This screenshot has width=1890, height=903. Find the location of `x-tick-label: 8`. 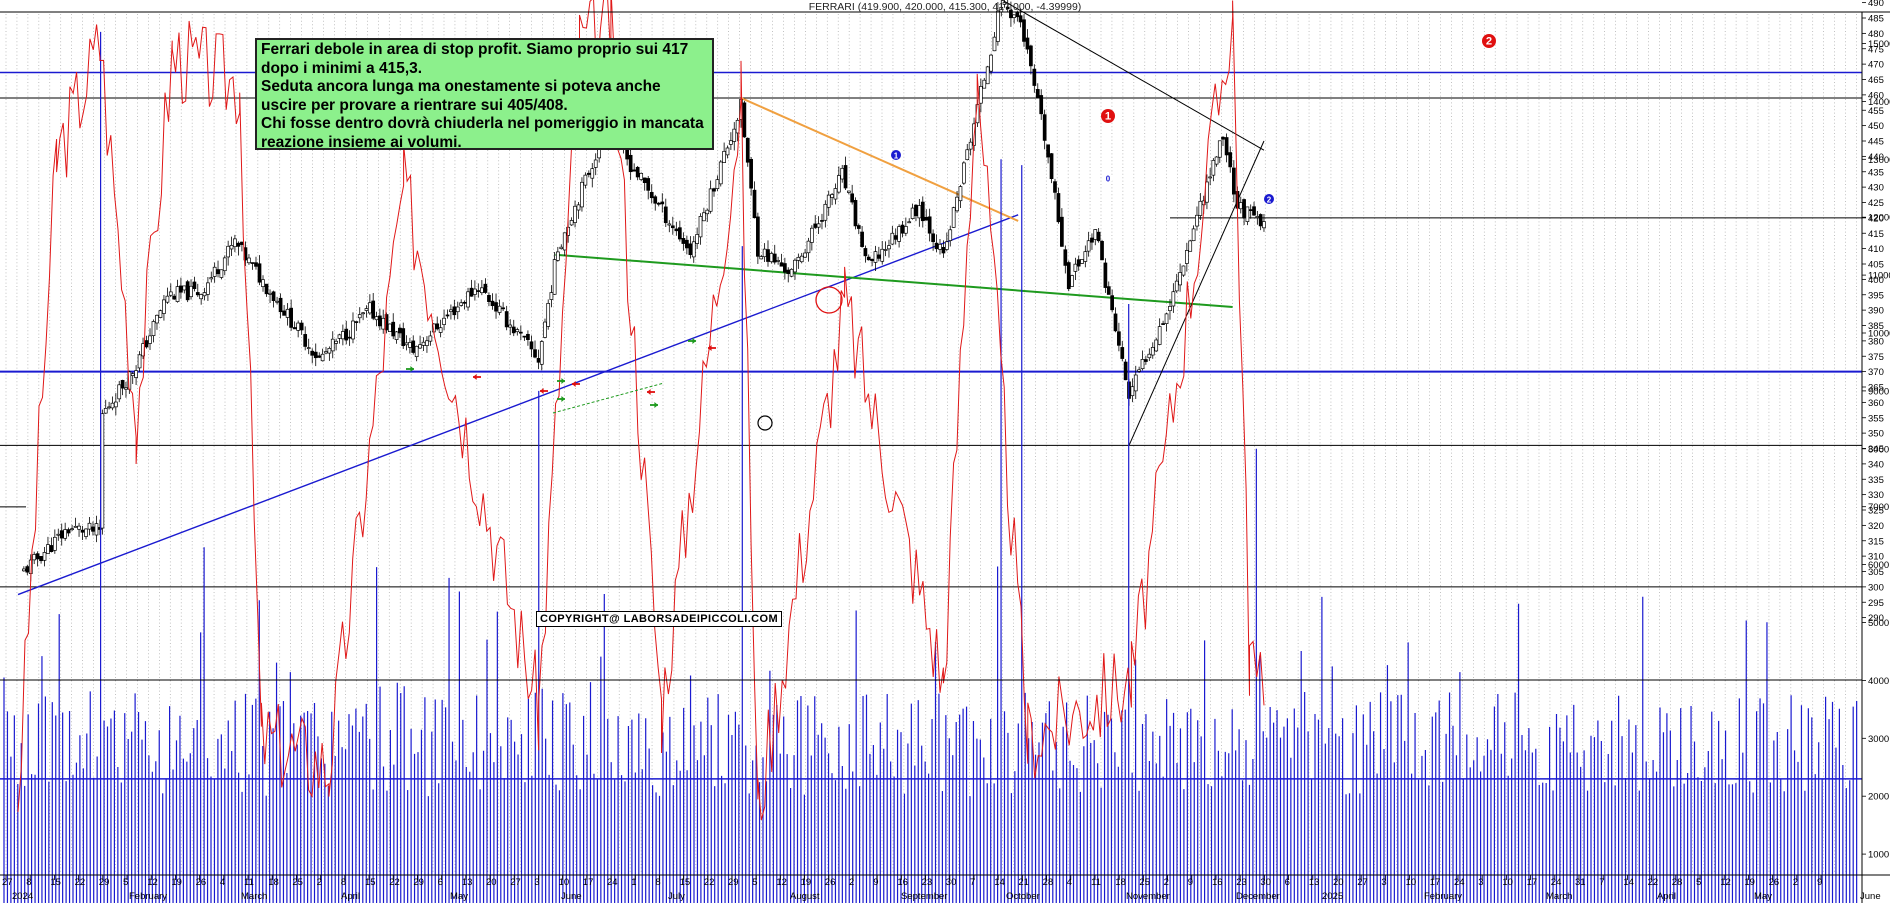

x-tick-label: 8 is located at coordinates (657, 882).